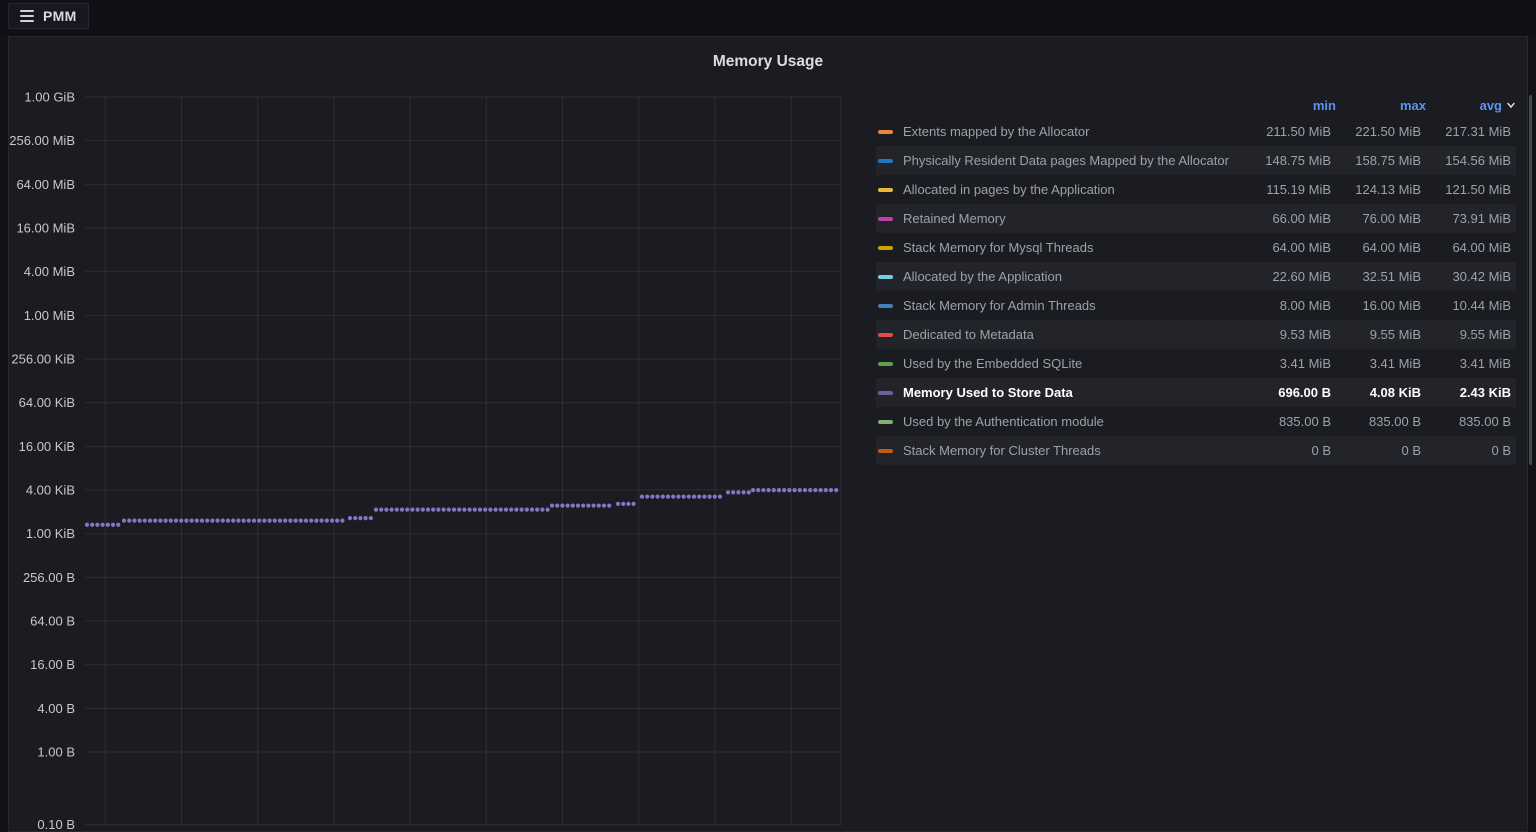 This screenshot has width=1536, height=832. I want to click on sort-chevron-down-icon, so click(1511, 105).